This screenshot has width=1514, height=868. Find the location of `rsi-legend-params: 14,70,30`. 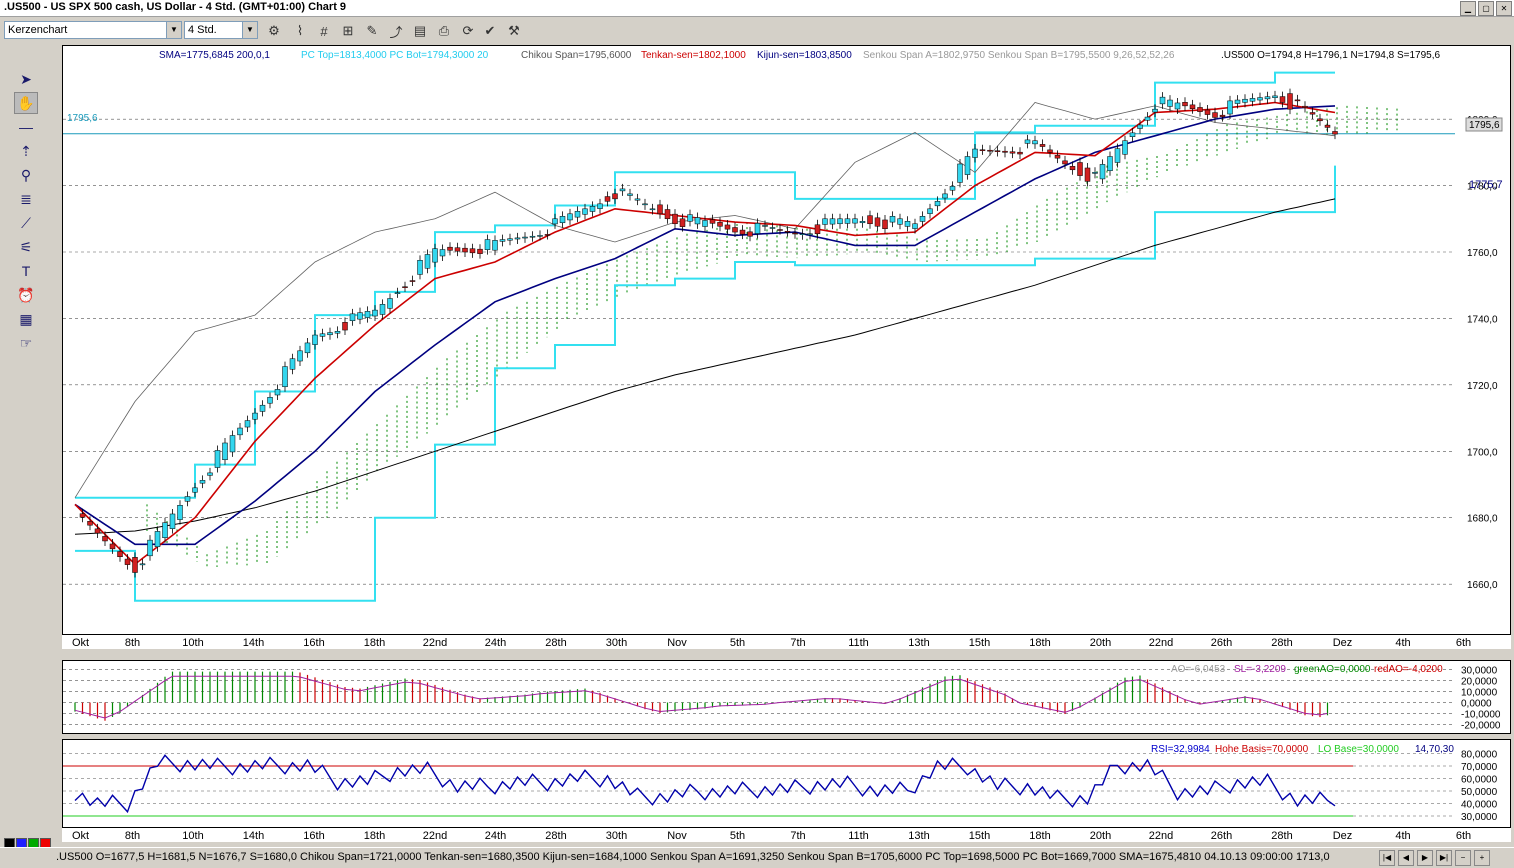

rsi-legend-params: 14,70,30 is located at coordinates (1434, 749).